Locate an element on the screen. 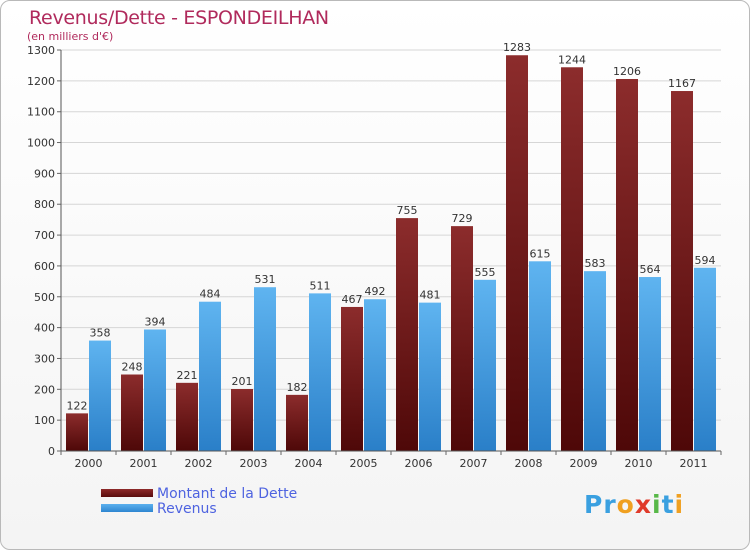  y-tick-label: 800 is located at coordinates (44, 204).